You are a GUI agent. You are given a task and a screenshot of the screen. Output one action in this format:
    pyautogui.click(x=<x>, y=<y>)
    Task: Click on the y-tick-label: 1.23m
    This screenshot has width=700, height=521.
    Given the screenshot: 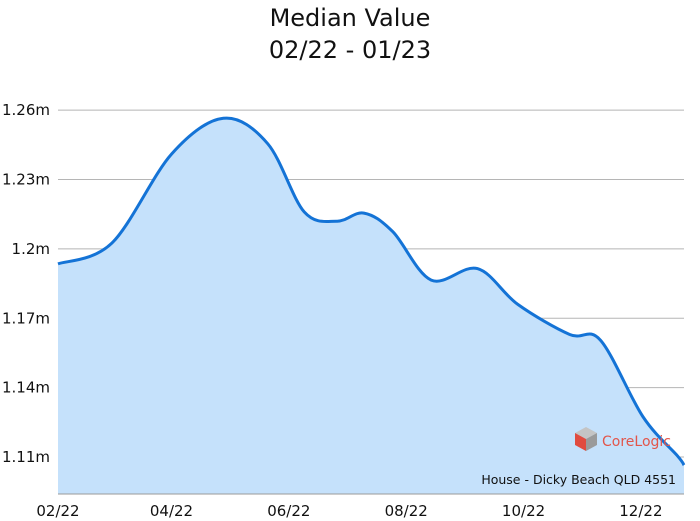 What is the action you would take?
    pyautogui.click(x=26, y=180)
    